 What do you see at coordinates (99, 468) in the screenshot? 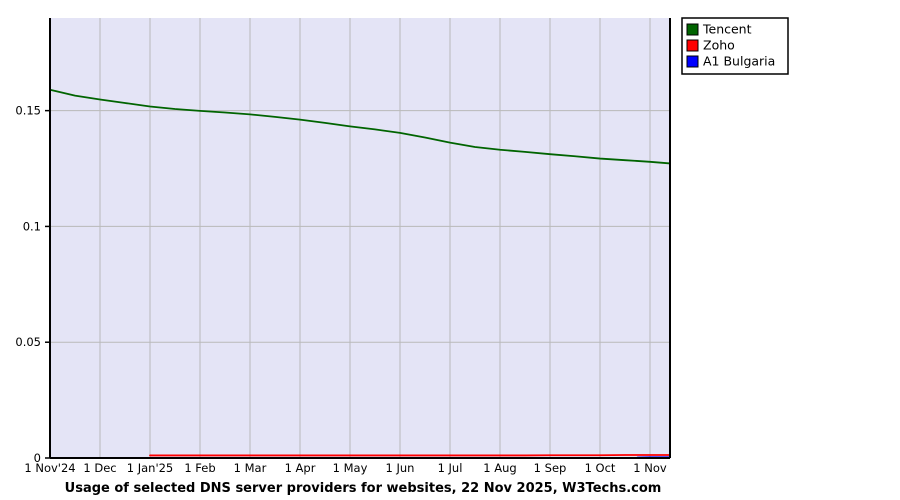
I see `x-tick-label: 1 Dec` at bounding box center [99, 468].